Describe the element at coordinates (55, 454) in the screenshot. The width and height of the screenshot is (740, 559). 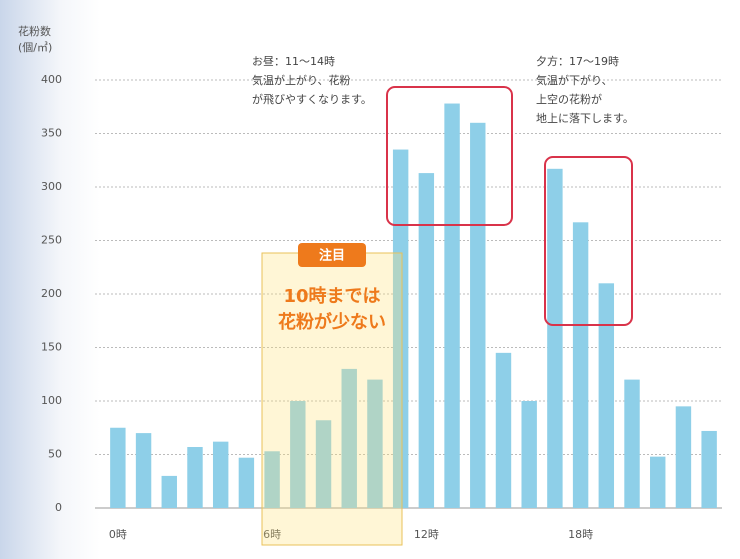
I see `y-tick-label: 50` at that location.